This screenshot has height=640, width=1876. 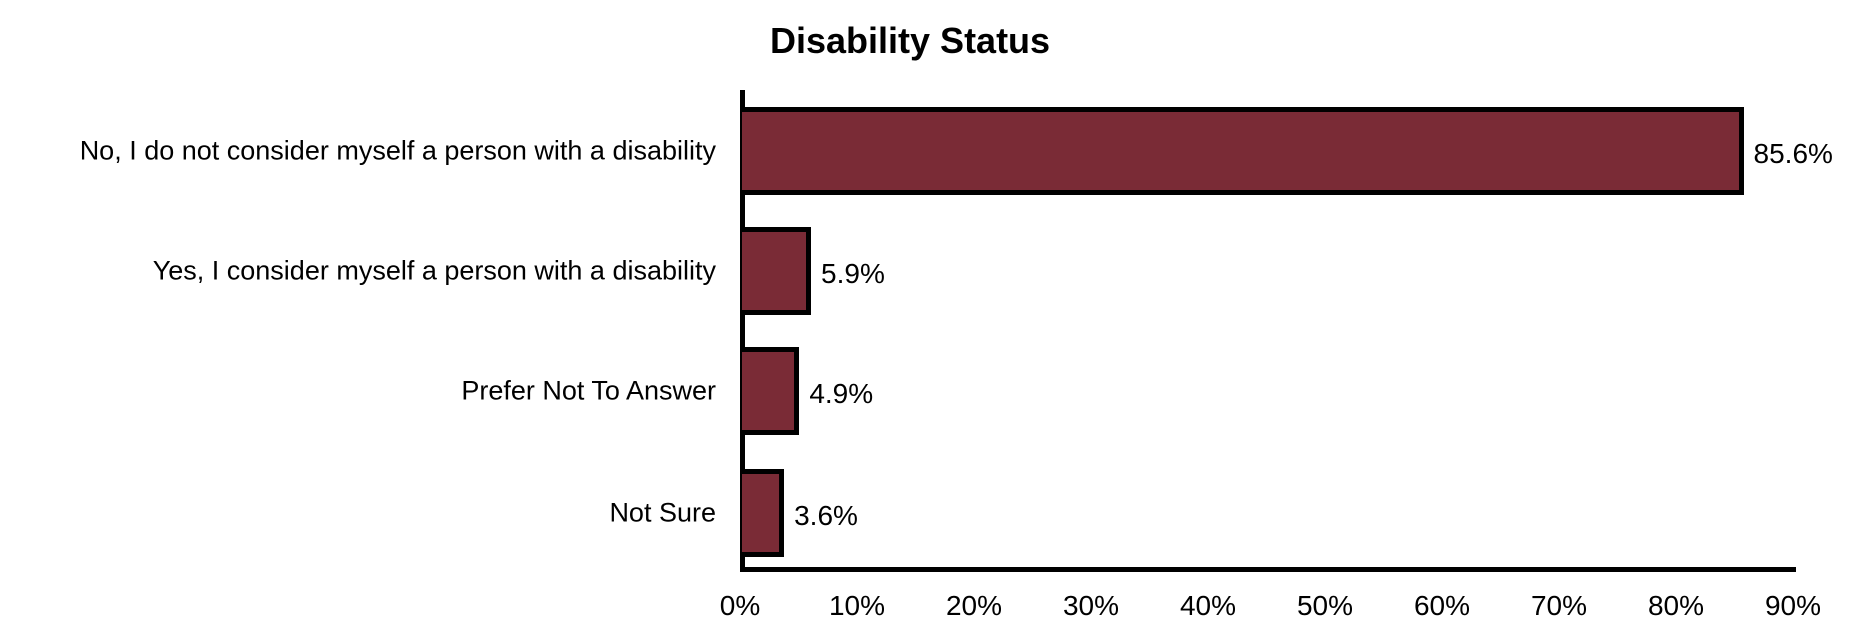 What do you see at coordinates (588, 390) in the screenshot?
I see `category-label: Prefer Not To Answer` at bounding box center [588, 390].